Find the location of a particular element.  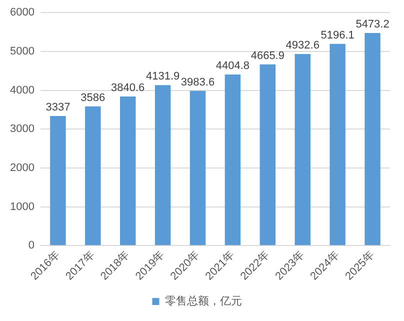

data-label: 3337 is located at coordinates (58, 108).